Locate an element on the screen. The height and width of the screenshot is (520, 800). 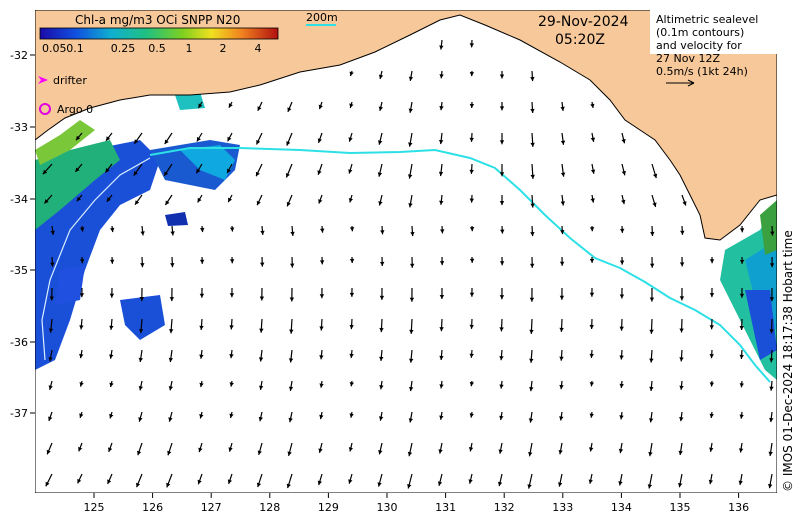
info-line-5: 0.5m/s (1kt 24h) is located at coordinates (702, 71).